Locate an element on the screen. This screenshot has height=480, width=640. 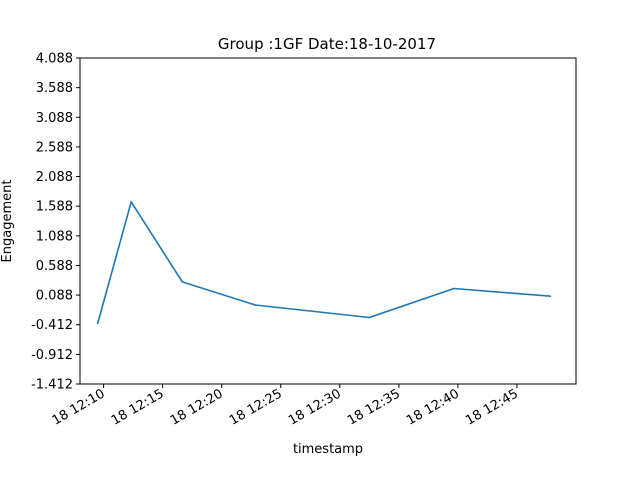
y-tick-label: 0.588 is located at coordinates (54, 266).